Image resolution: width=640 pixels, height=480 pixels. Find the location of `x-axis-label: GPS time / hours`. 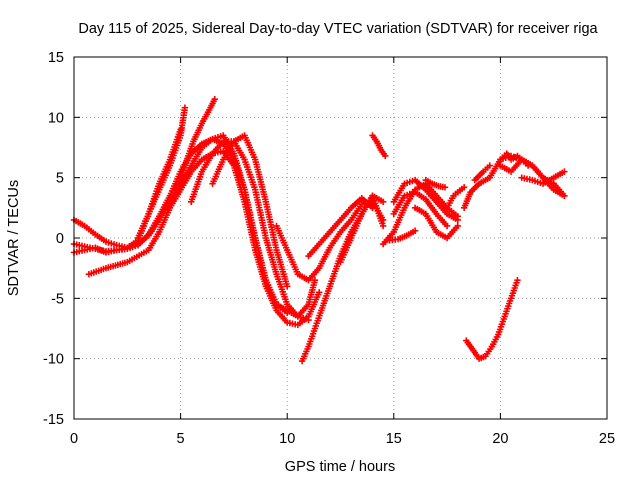

x-axis-label: GPS time / hours is located at coordinates (340, 467).